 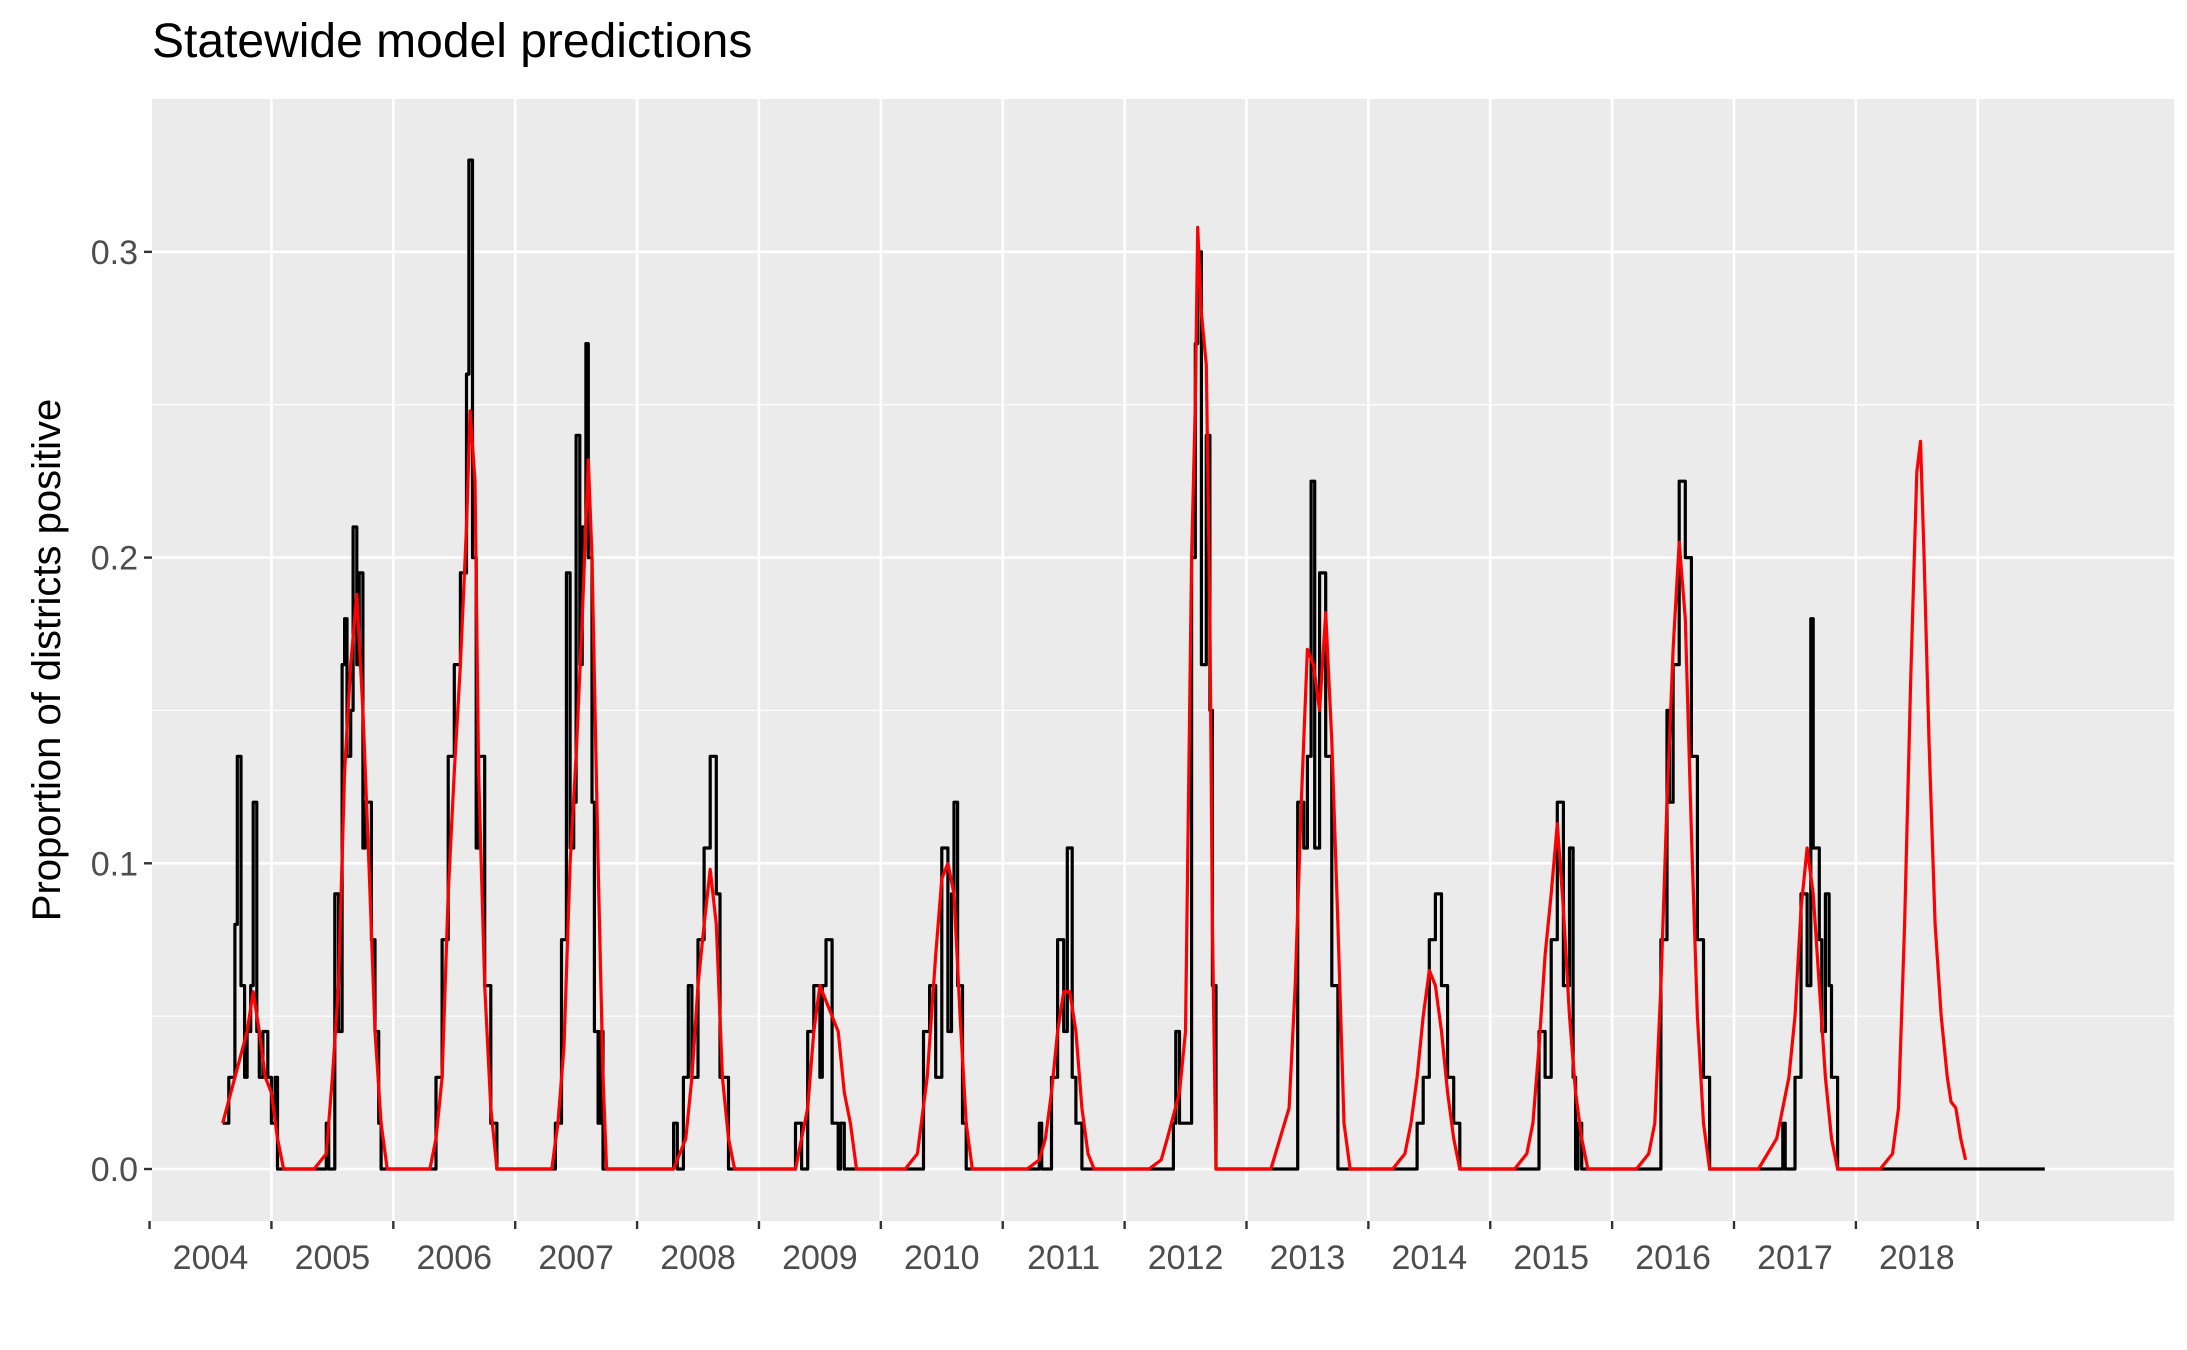 I want to click on x-tick-label: 2014, so click(x=1429, y=1258).